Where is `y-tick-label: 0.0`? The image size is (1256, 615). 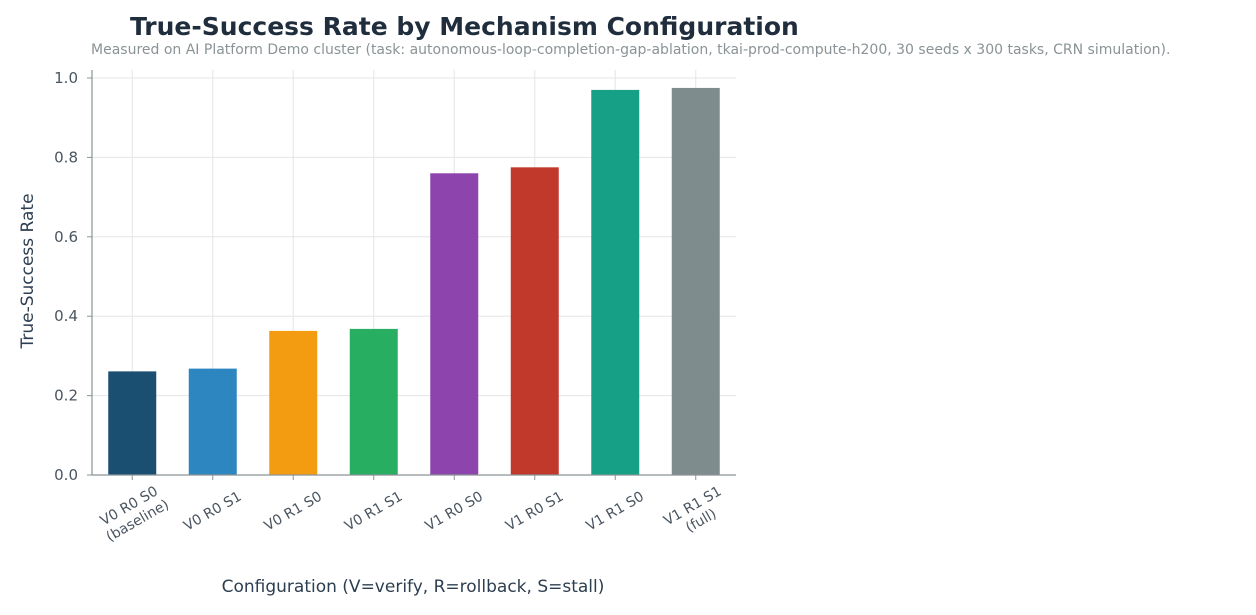
y-tick-label: 0.0 is located at coordinates (66, 475).